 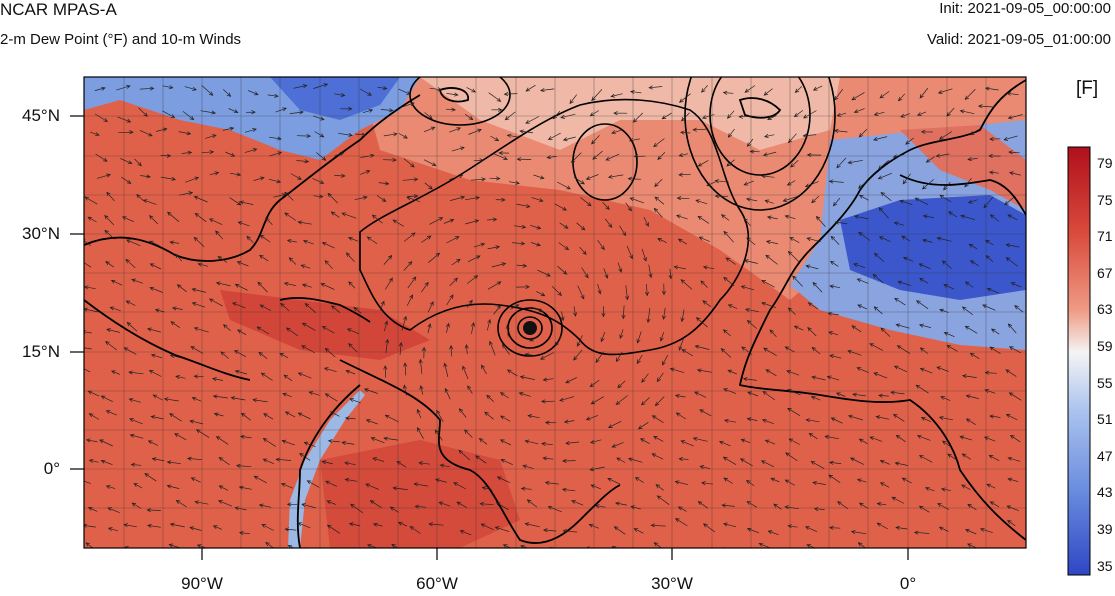 I want to click on colorbar-unit: [F], so click(x=1087, y=88).